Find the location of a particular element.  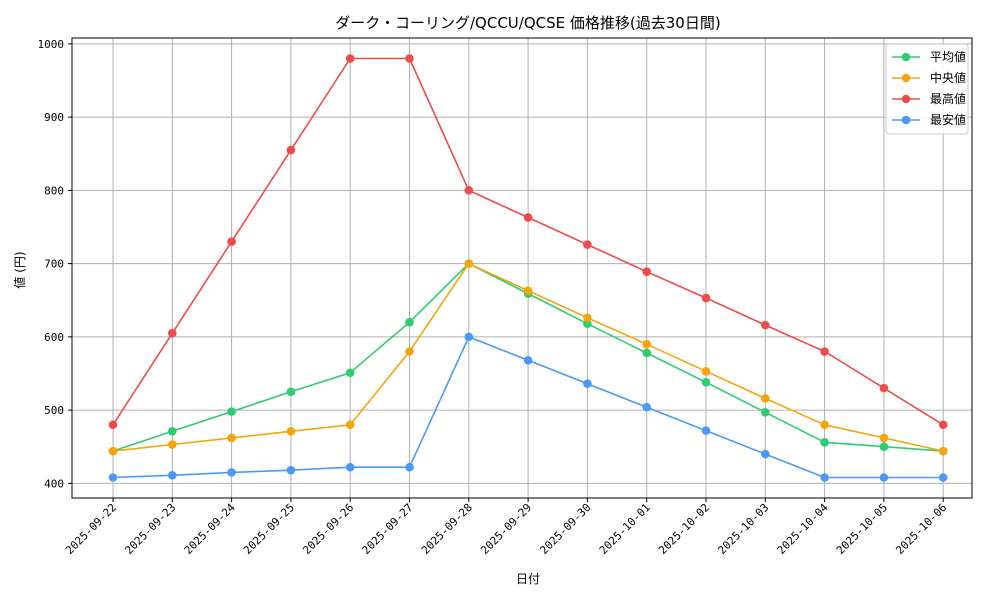

chart-title: ダーク・コーリング/QCCU/QCSE 価格推移(過去30日間) is located at coordinates (527, 23).